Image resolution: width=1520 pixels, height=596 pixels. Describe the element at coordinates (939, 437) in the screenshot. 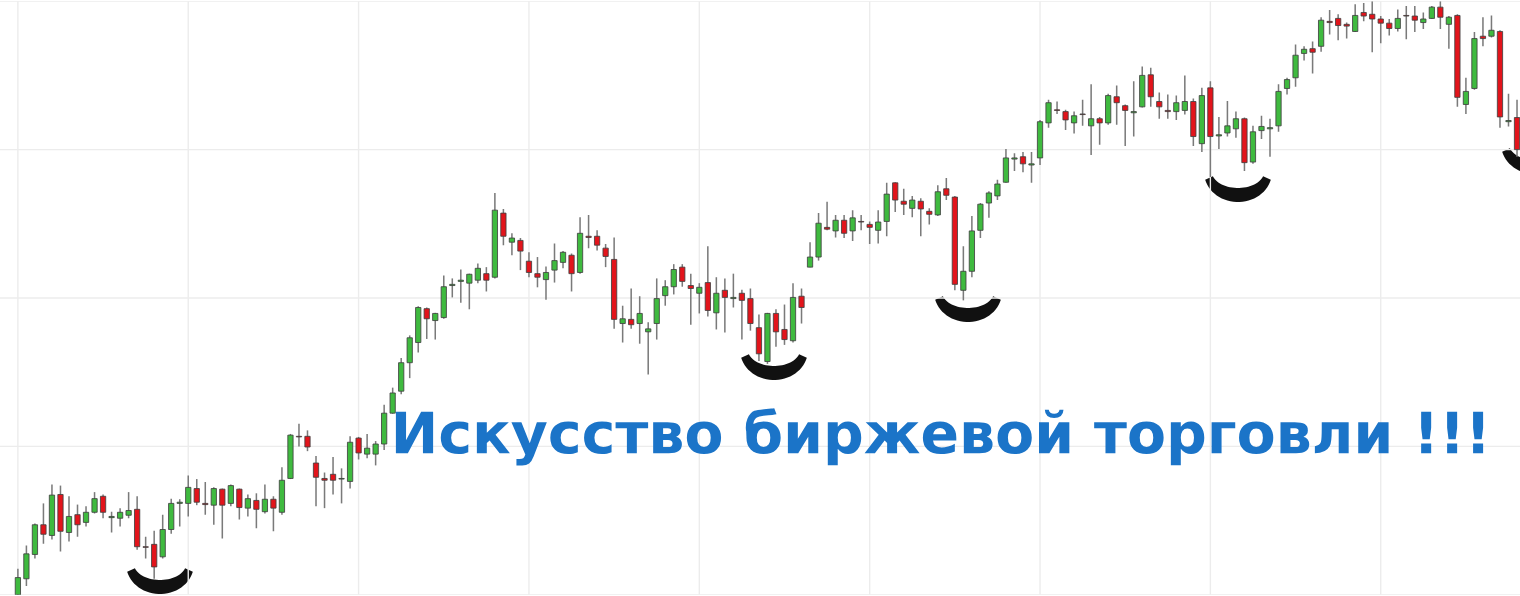

I see `text: Искусство биржевой торговли !!!` at that location.